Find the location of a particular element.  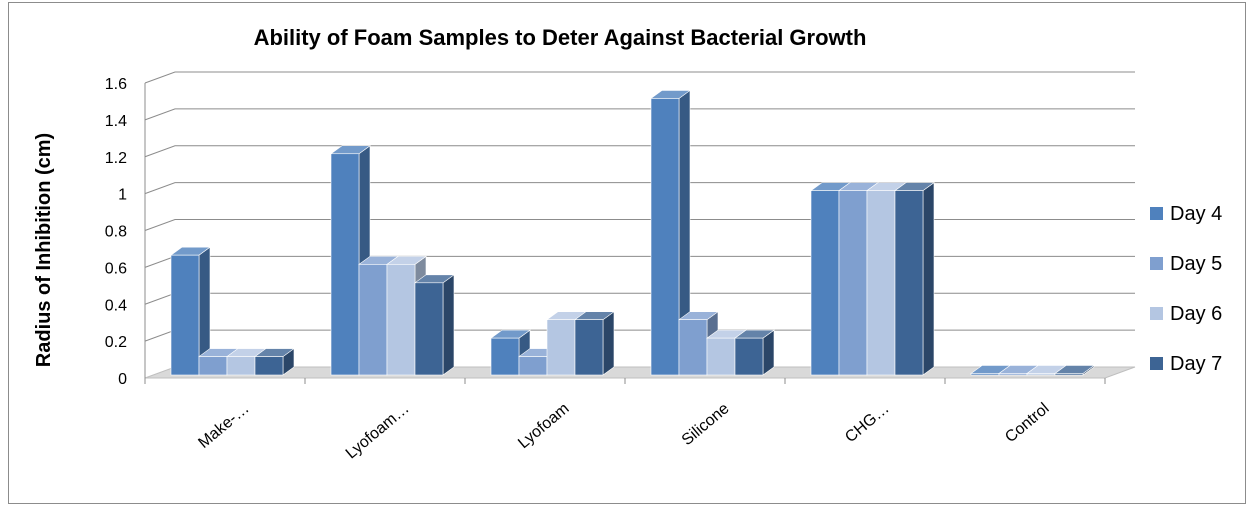

y-tick-label: 0.4 is located at coordinates (116, 305).